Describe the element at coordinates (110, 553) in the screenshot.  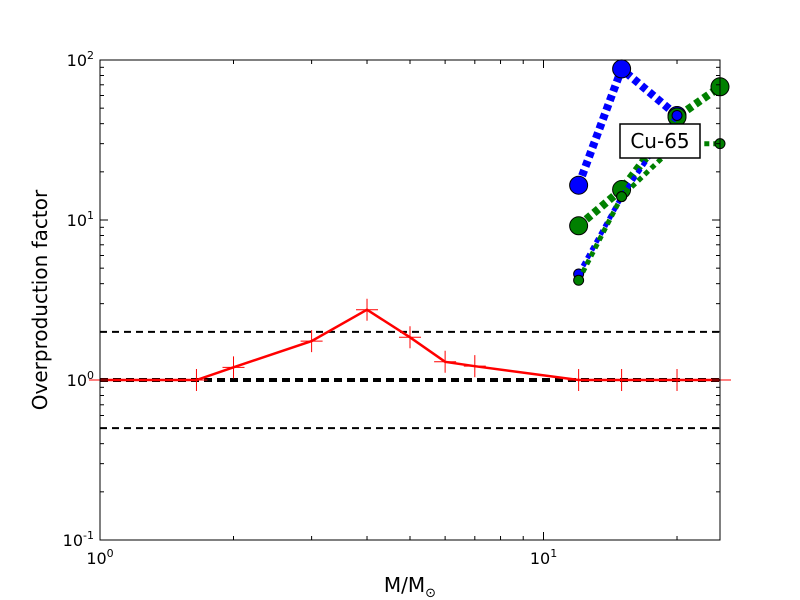
I see `x-tick-label-0-exp: 0` at that location.